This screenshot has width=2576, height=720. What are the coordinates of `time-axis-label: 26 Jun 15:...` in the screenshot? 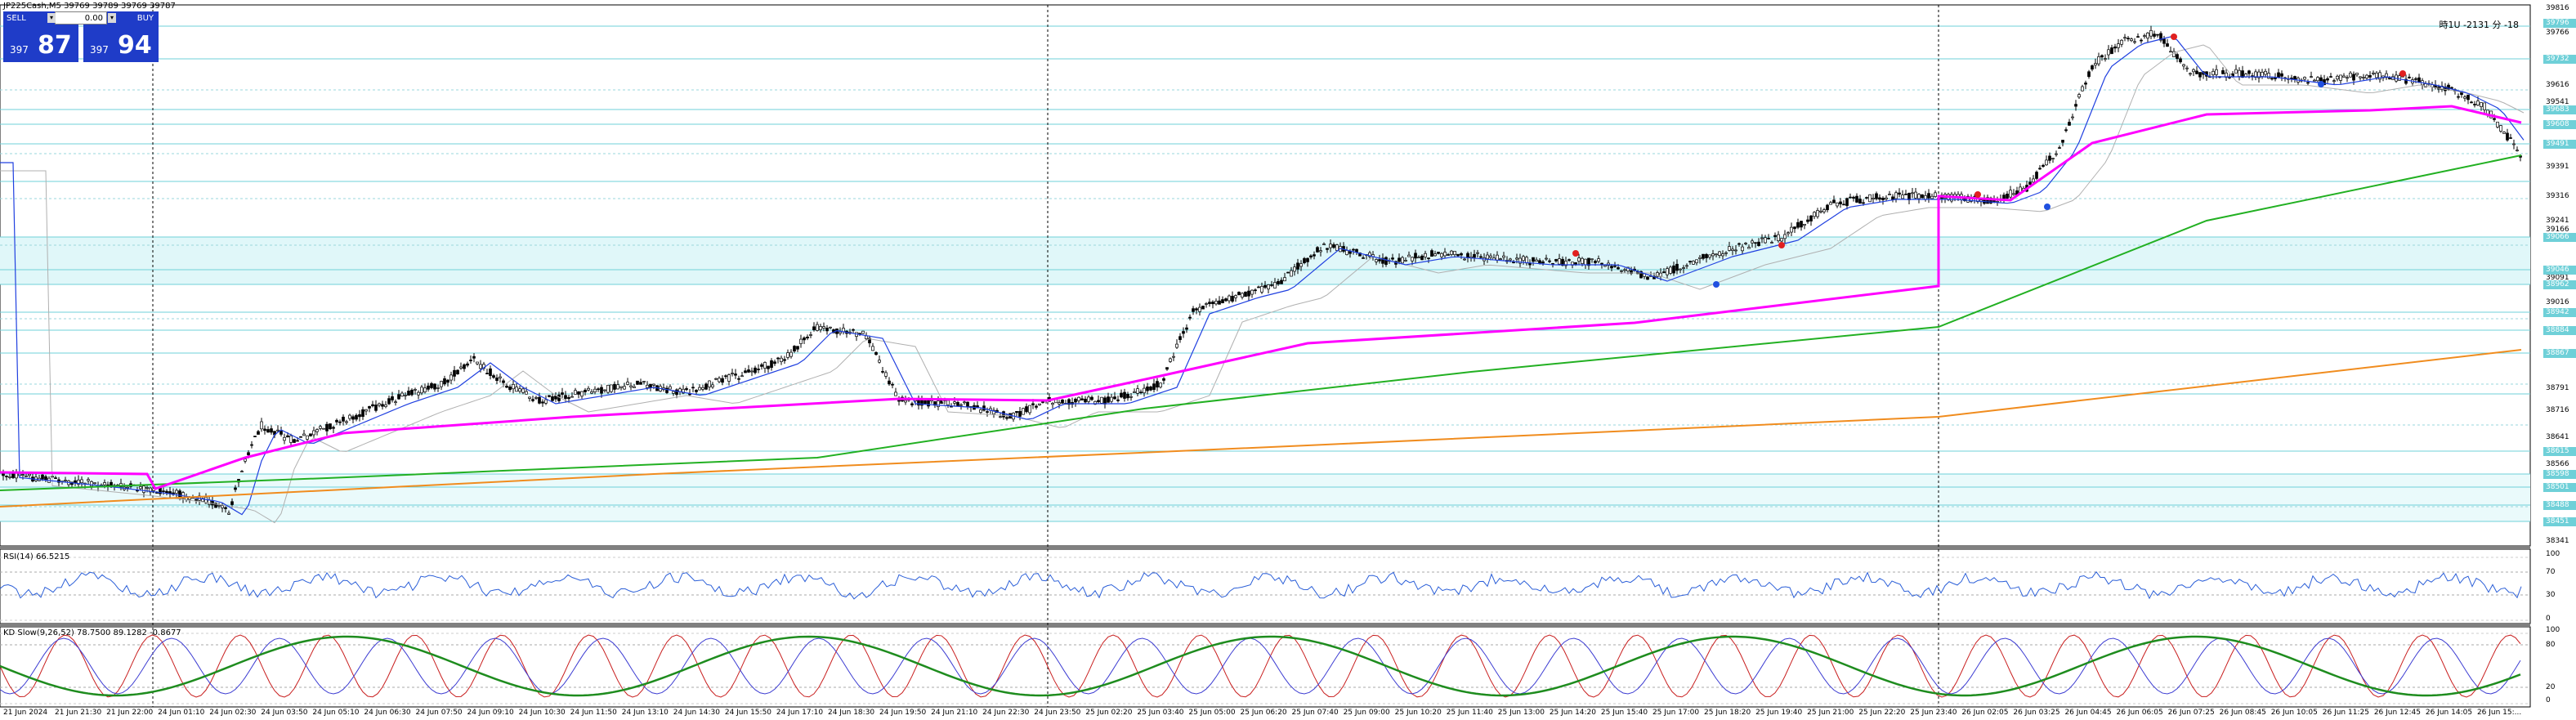 It's located at (2499, 713).